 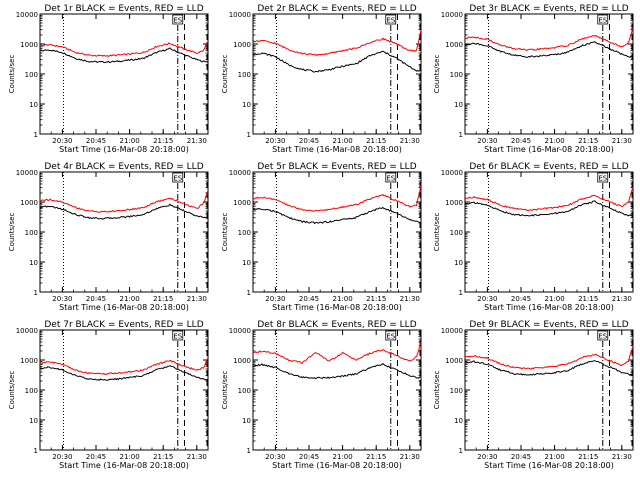 I want to click on panel-title: Det 9r BLACK = Events, RED = LLD, so click(x=548, y=325).